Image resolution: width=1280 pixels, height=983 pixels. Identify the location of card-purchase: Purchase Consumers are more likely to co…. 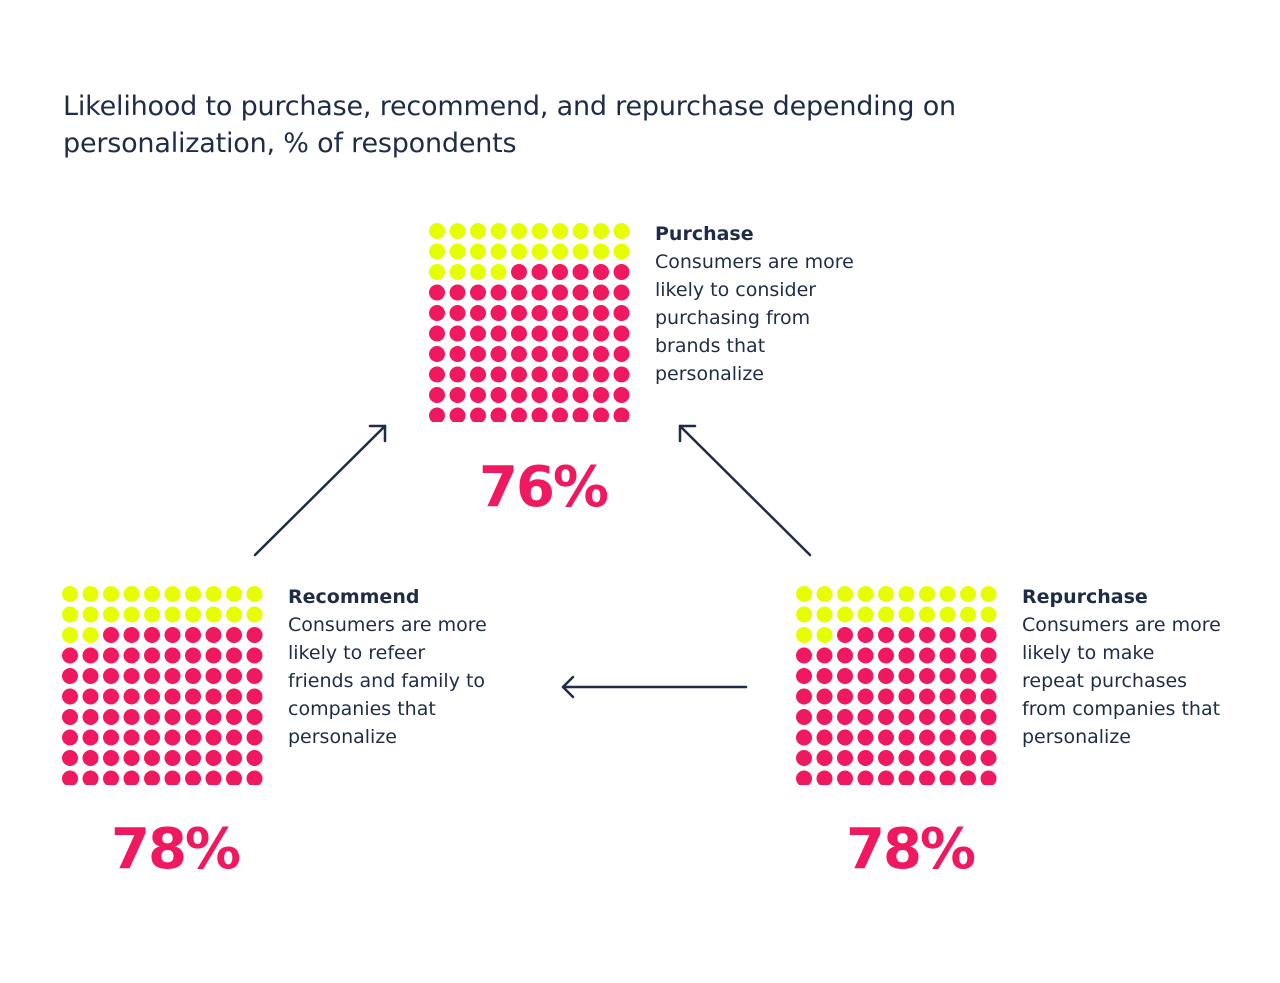
(755, 304).